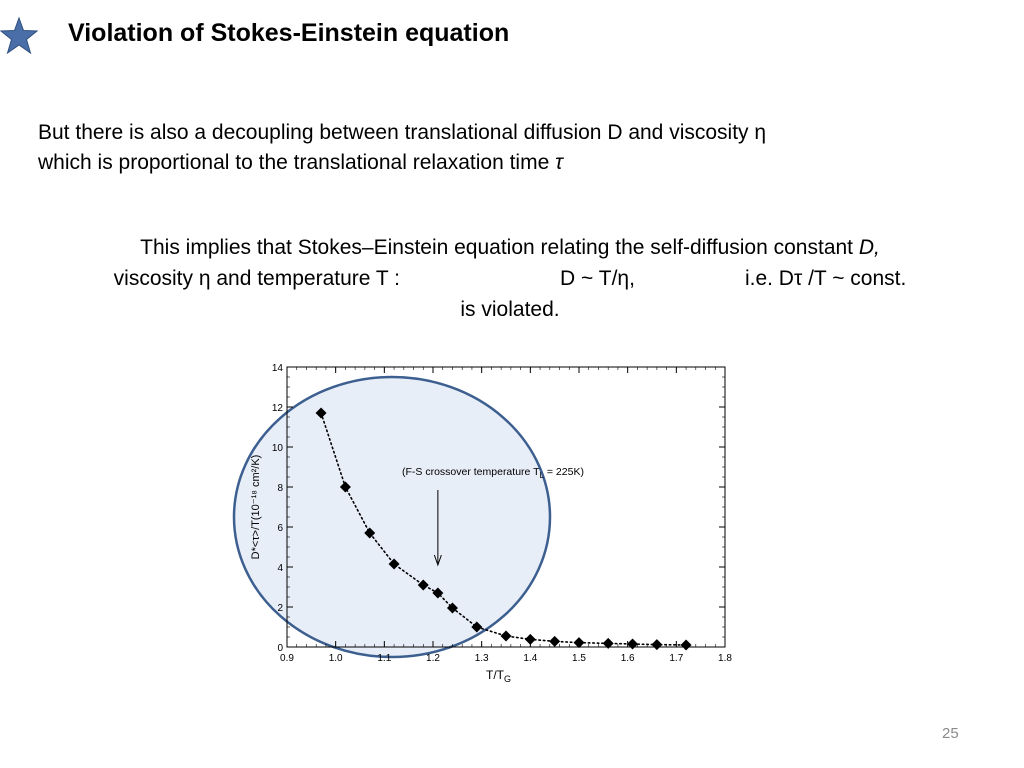 The width and height of the screenshot is (1024, 768). Describe the element at coordinates (280, 648) in the screenshot. I see `y-tick-label: 0` at that location.